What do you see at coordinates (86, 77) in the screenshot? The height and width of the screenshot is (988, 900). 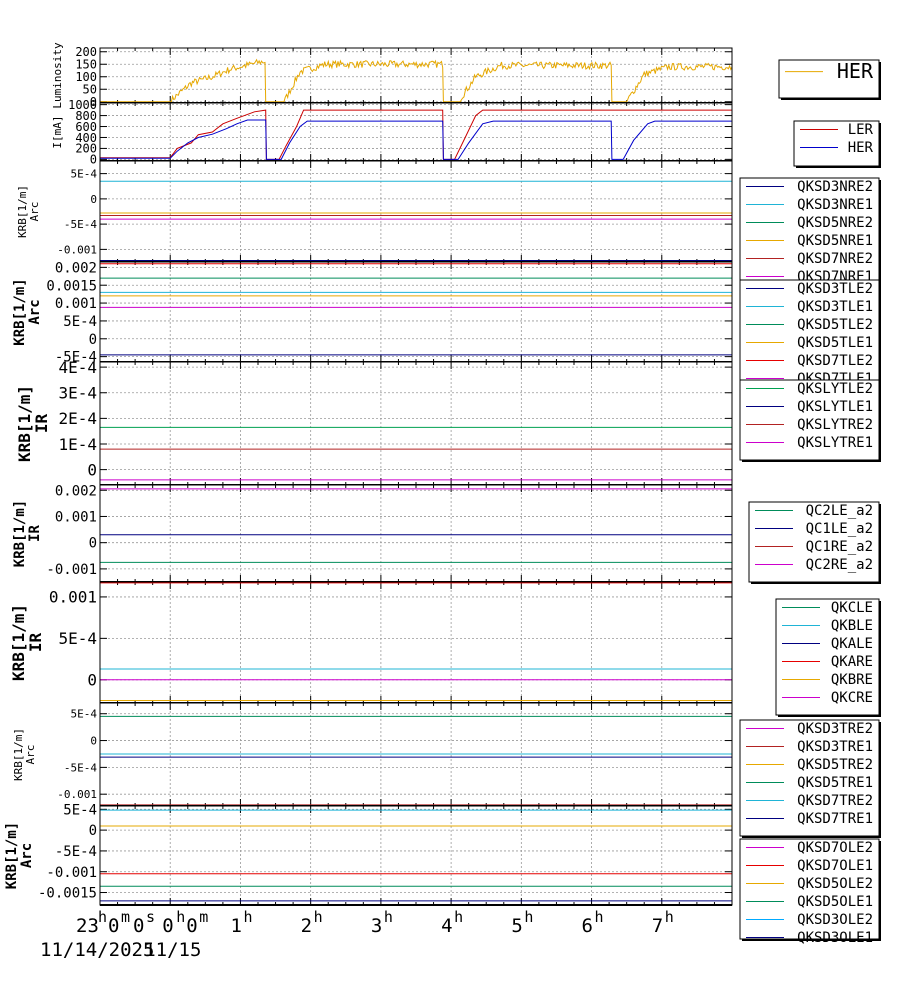 I see `y-tick-label: 100` at bounding box center [86, 77].